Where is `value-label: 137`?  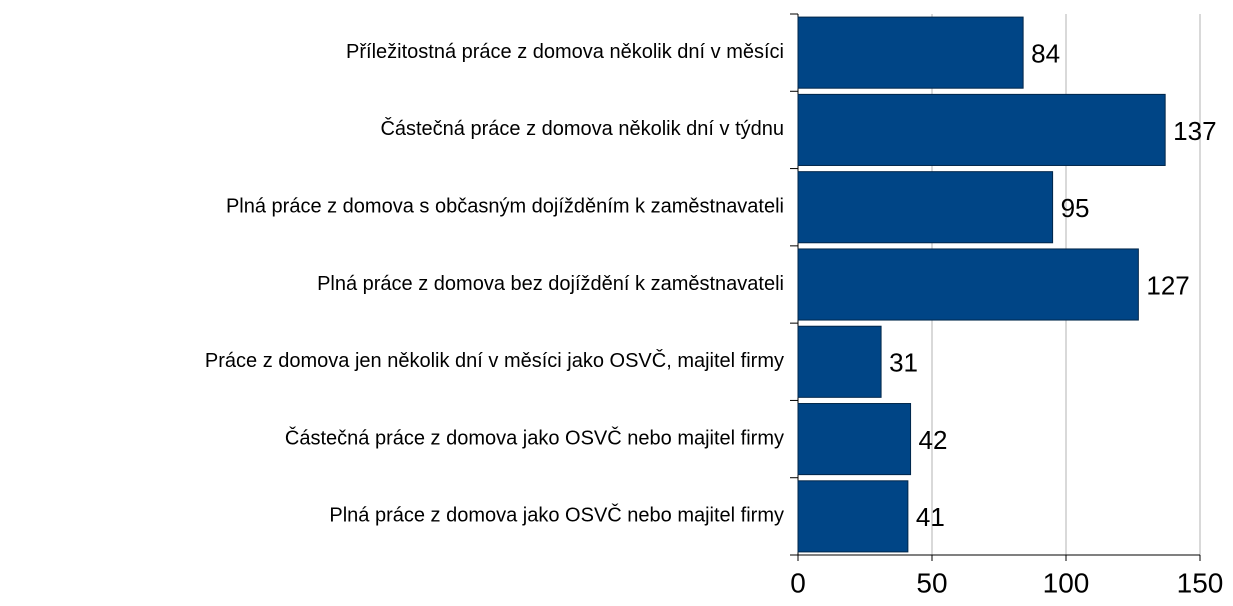
value-label: 137 is located at coordinates (1194, 131).